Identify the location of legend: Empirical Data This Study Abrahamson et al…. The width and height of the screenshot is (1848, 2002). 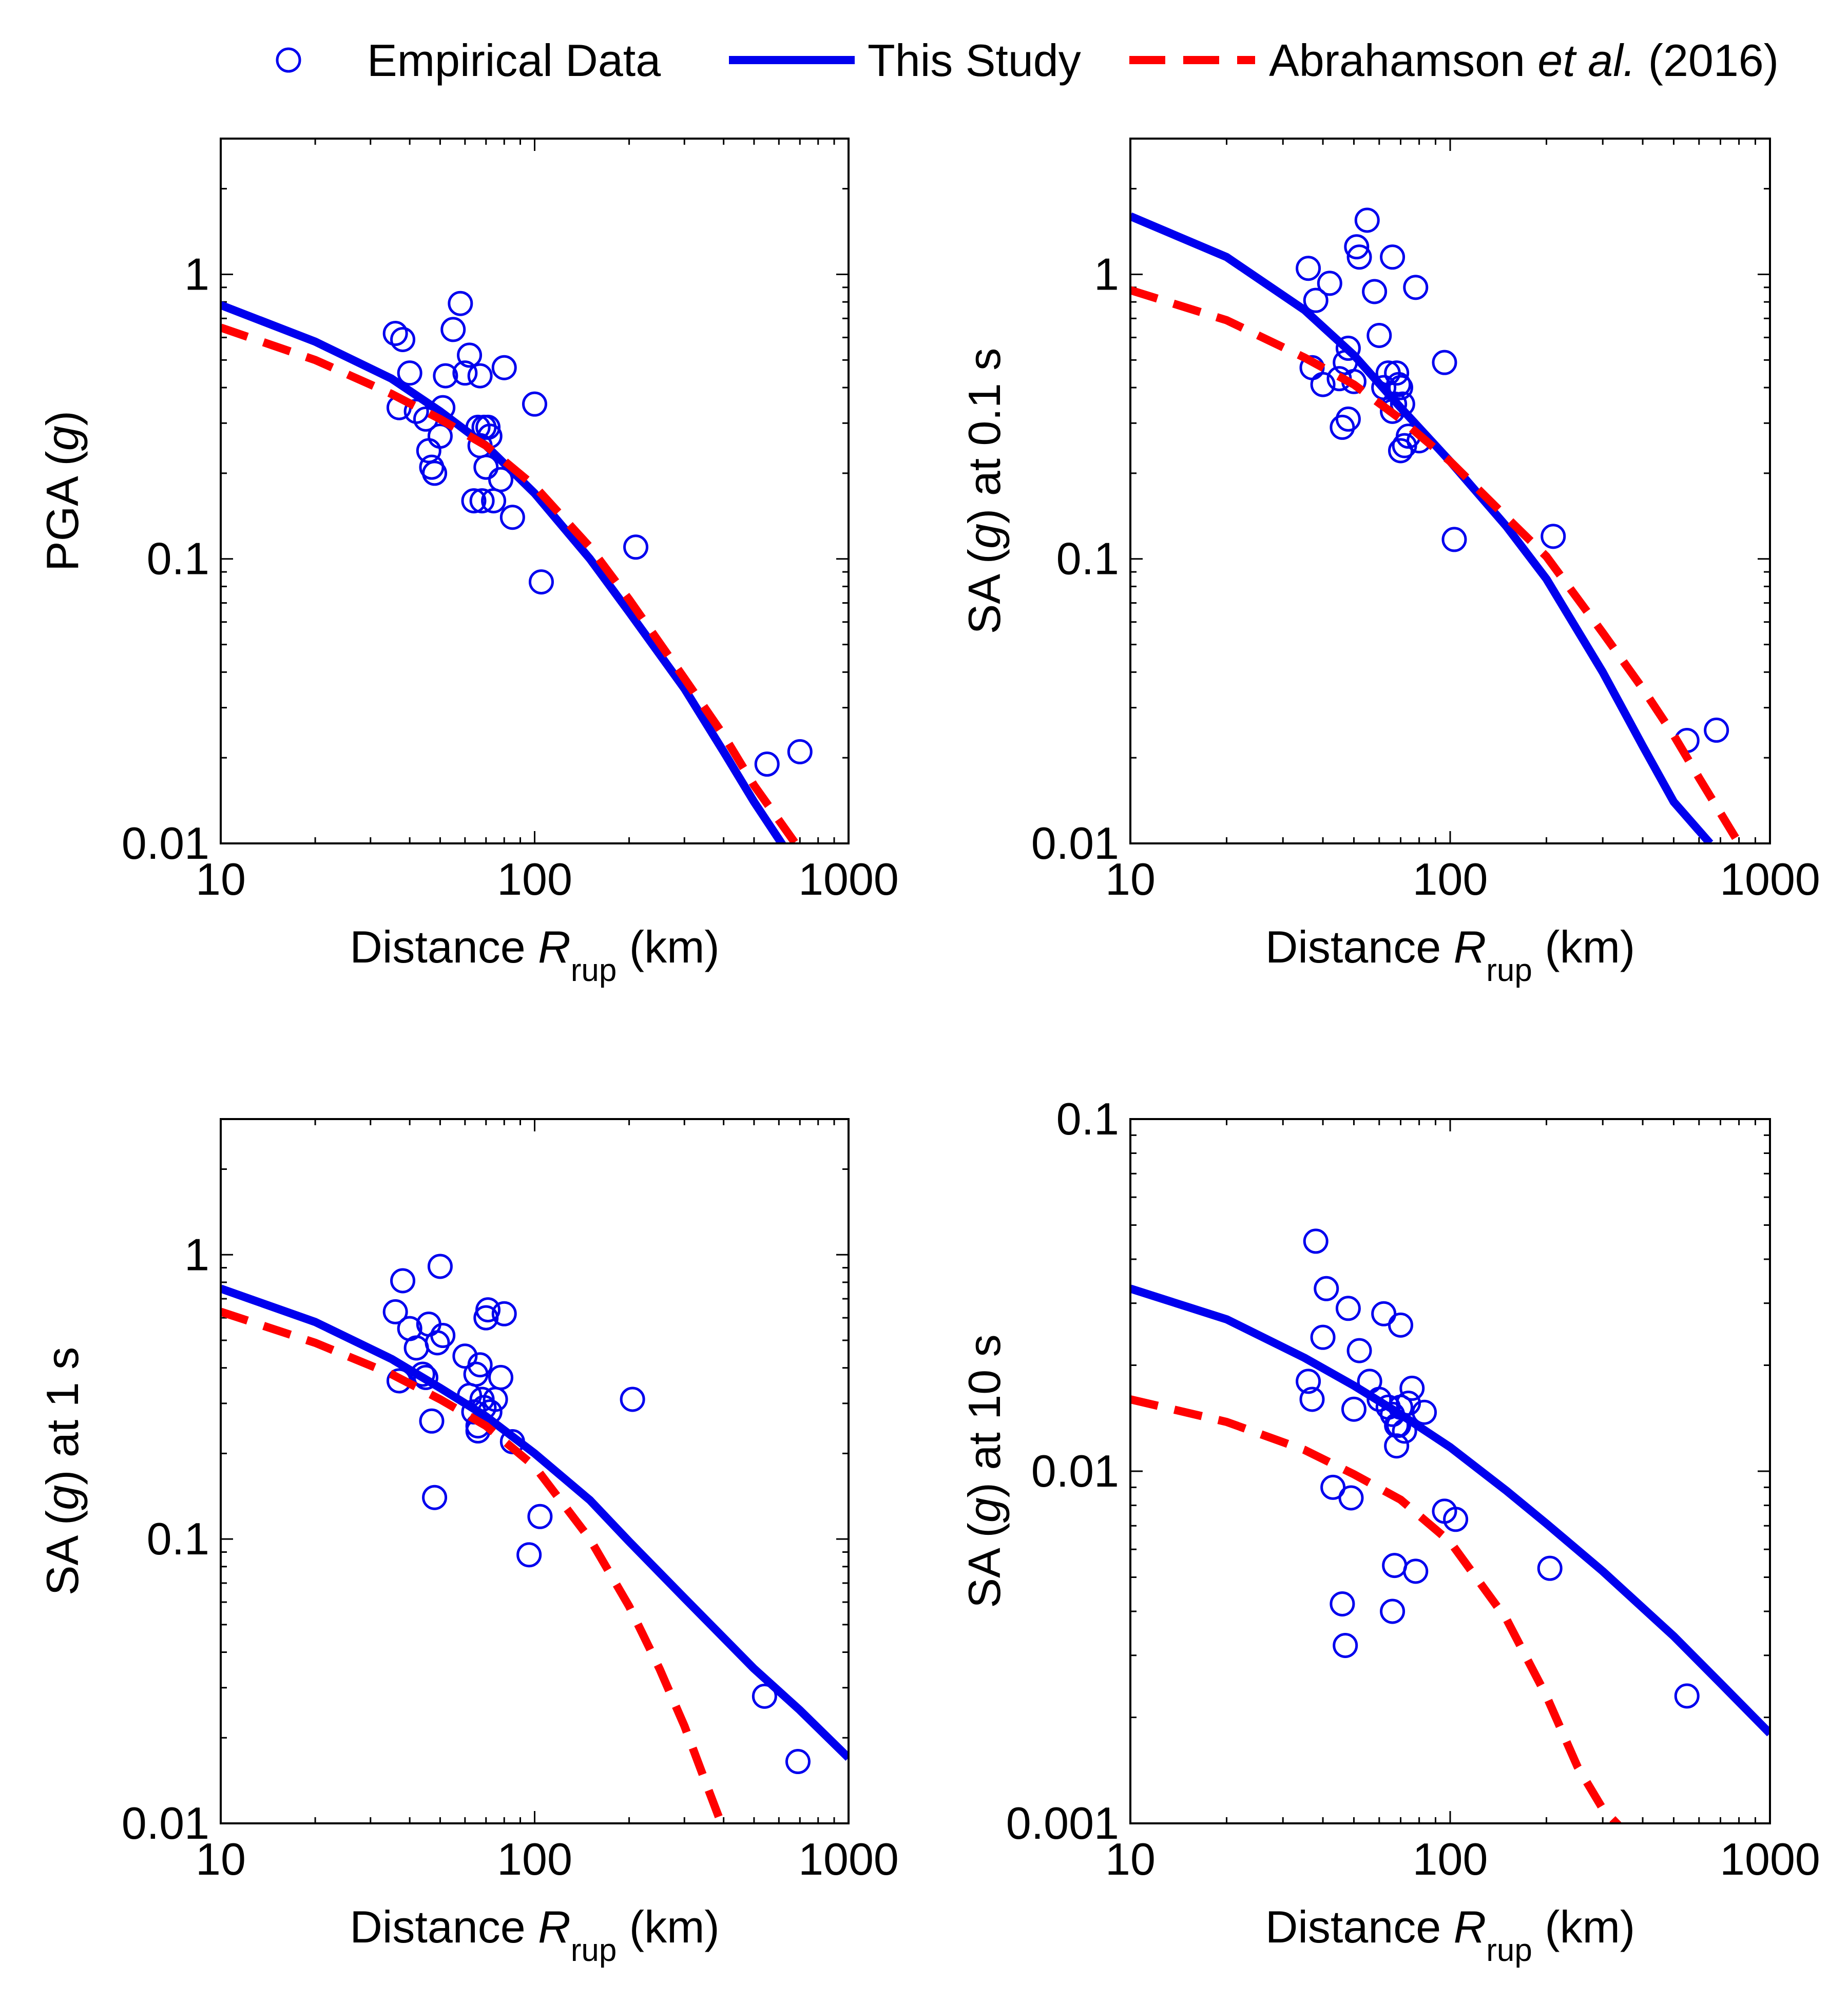
(1027, 60).